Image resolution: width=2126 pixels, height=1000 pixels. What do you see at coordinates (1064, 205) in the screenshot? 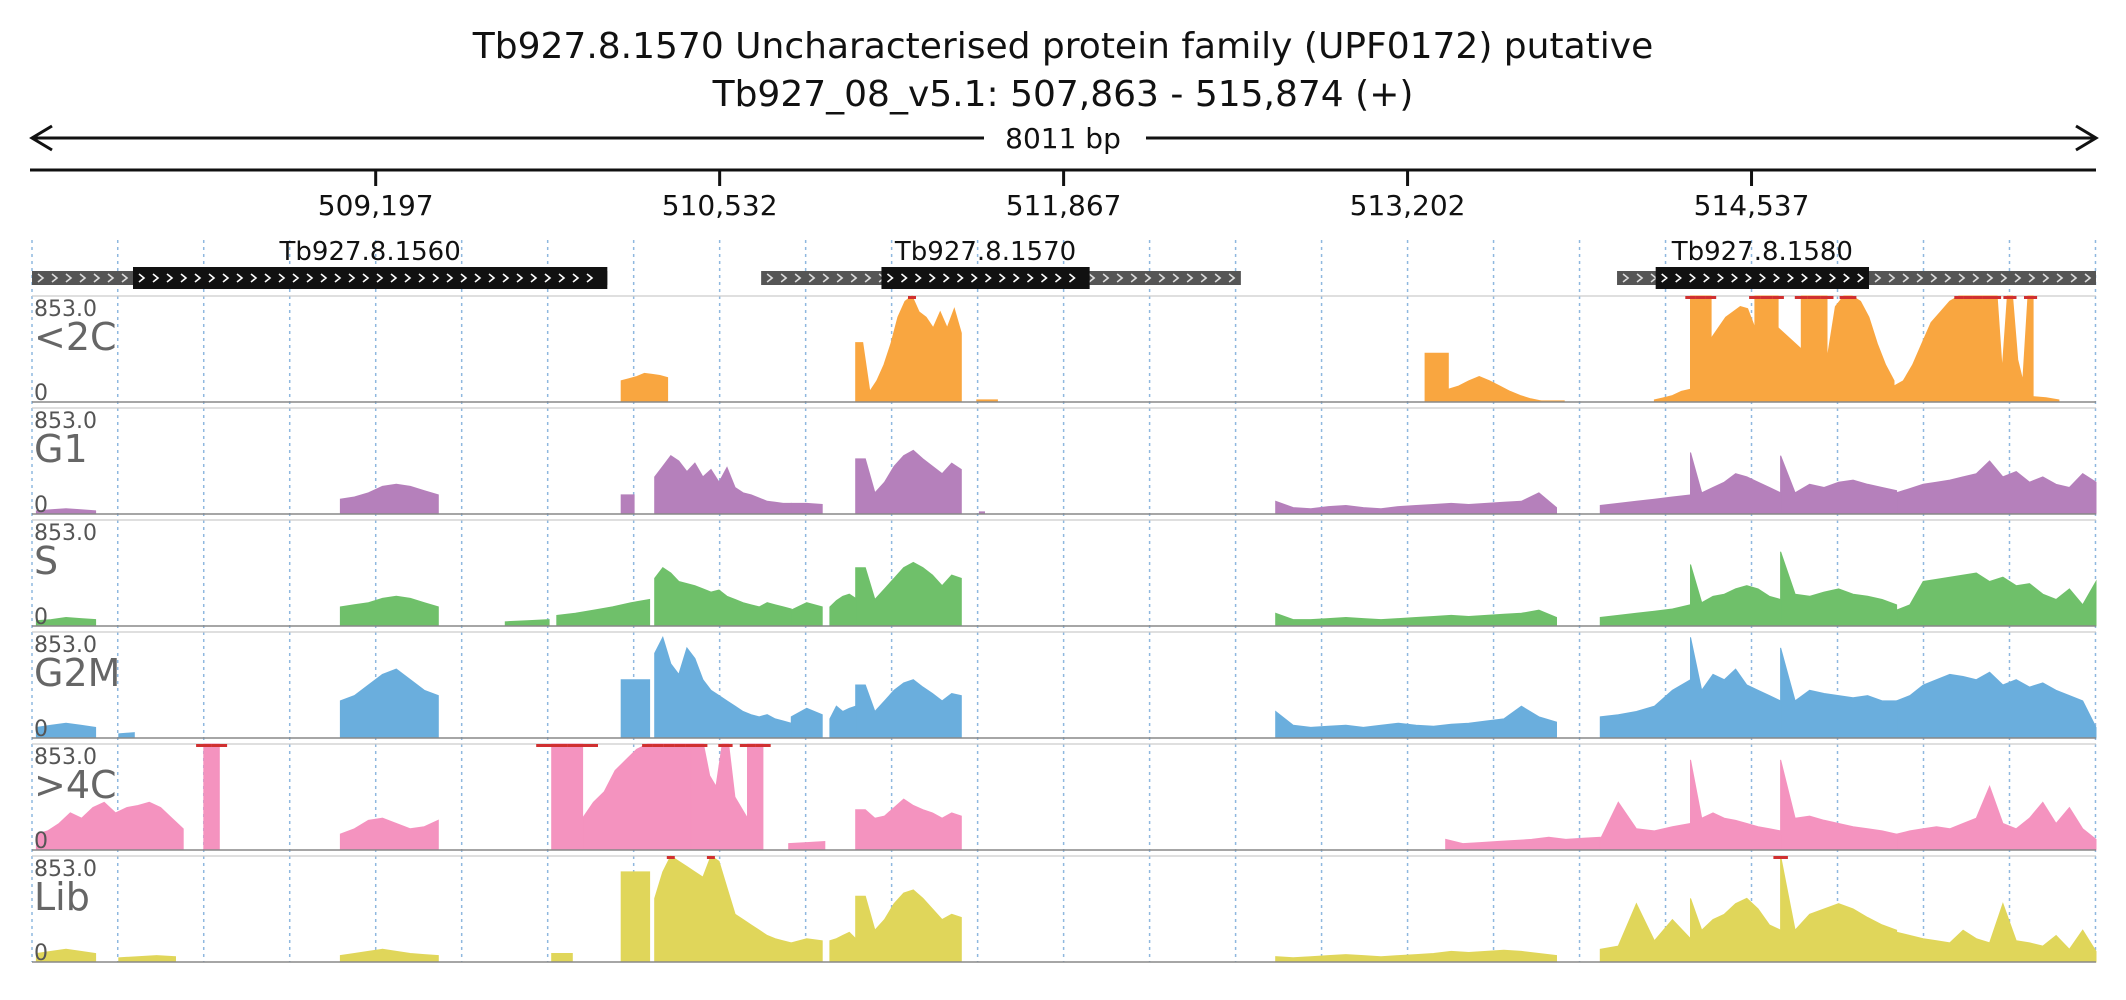
I see `axis-tick-label: 511,867` at bounding box center [1064, 205].